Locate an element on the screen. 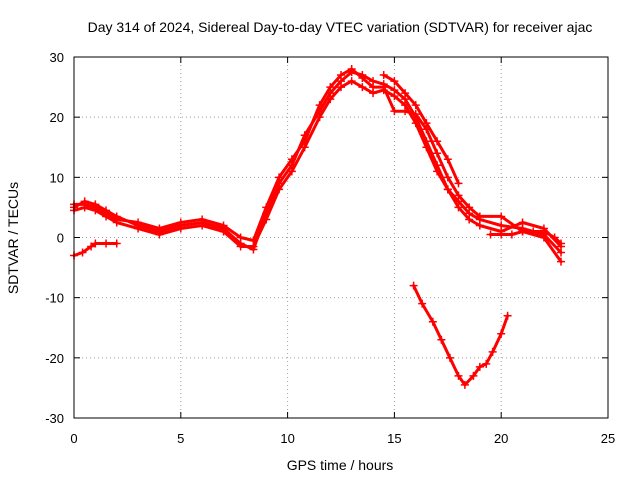 The image size is (640, 480). x-tick-label: 5 is located at coordinates (180, 438).